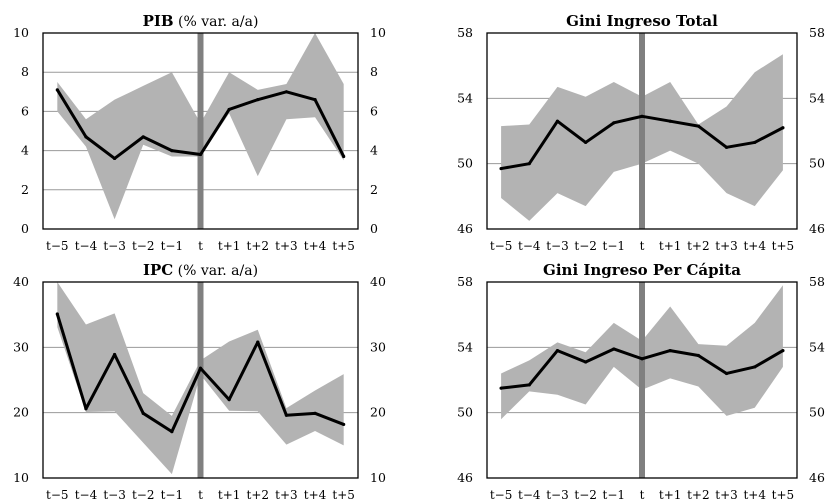 This screenshot has width=833, height=503. What do you see at coordinates (158, 21) in the screenshot?
I see `chart-title-main: PIB` at bounding box center [158, 21].